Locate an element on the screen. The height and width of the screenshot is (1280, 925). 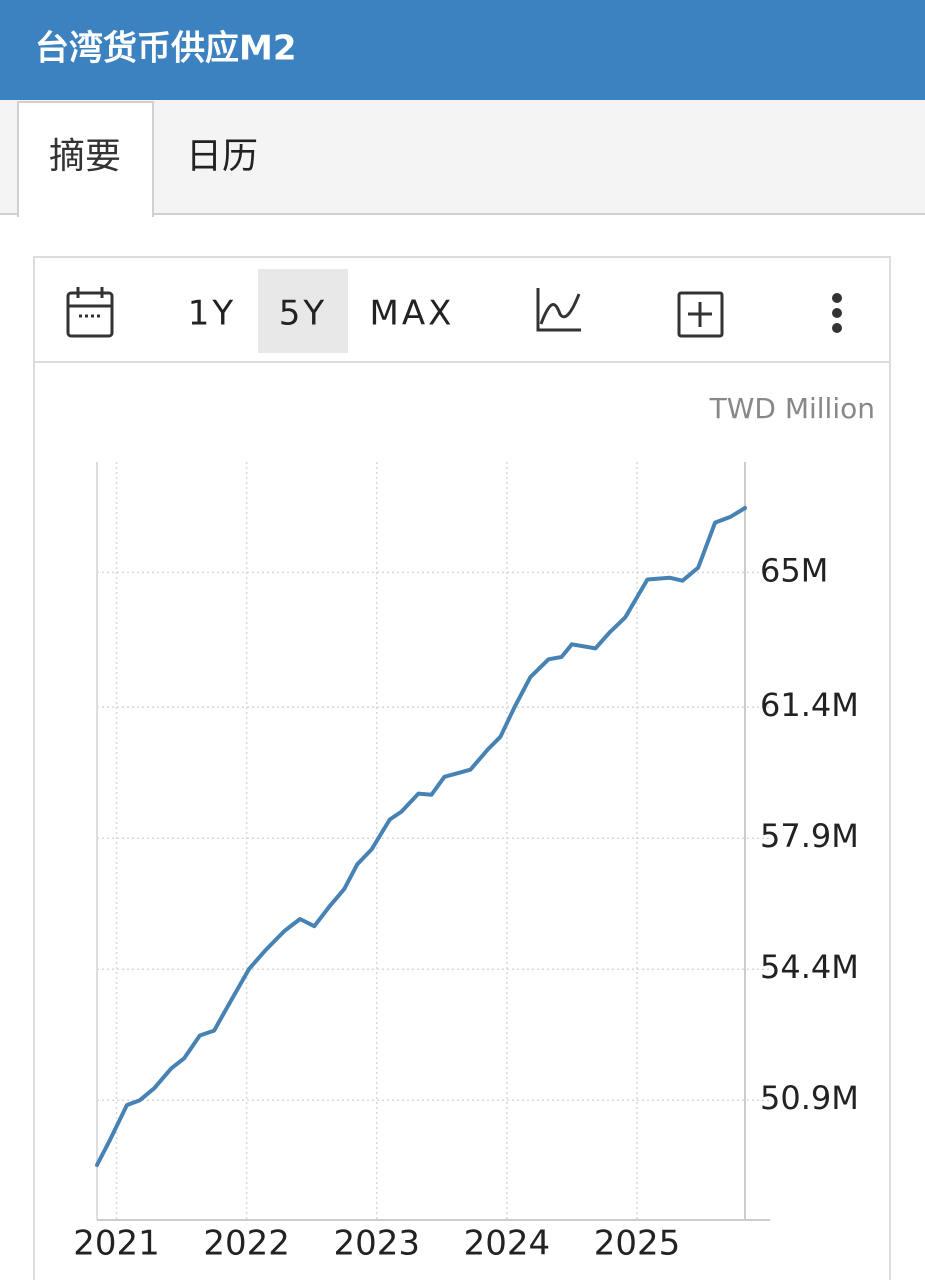
y-tick-label: 50.9M is located at coordinates (809, 1098).